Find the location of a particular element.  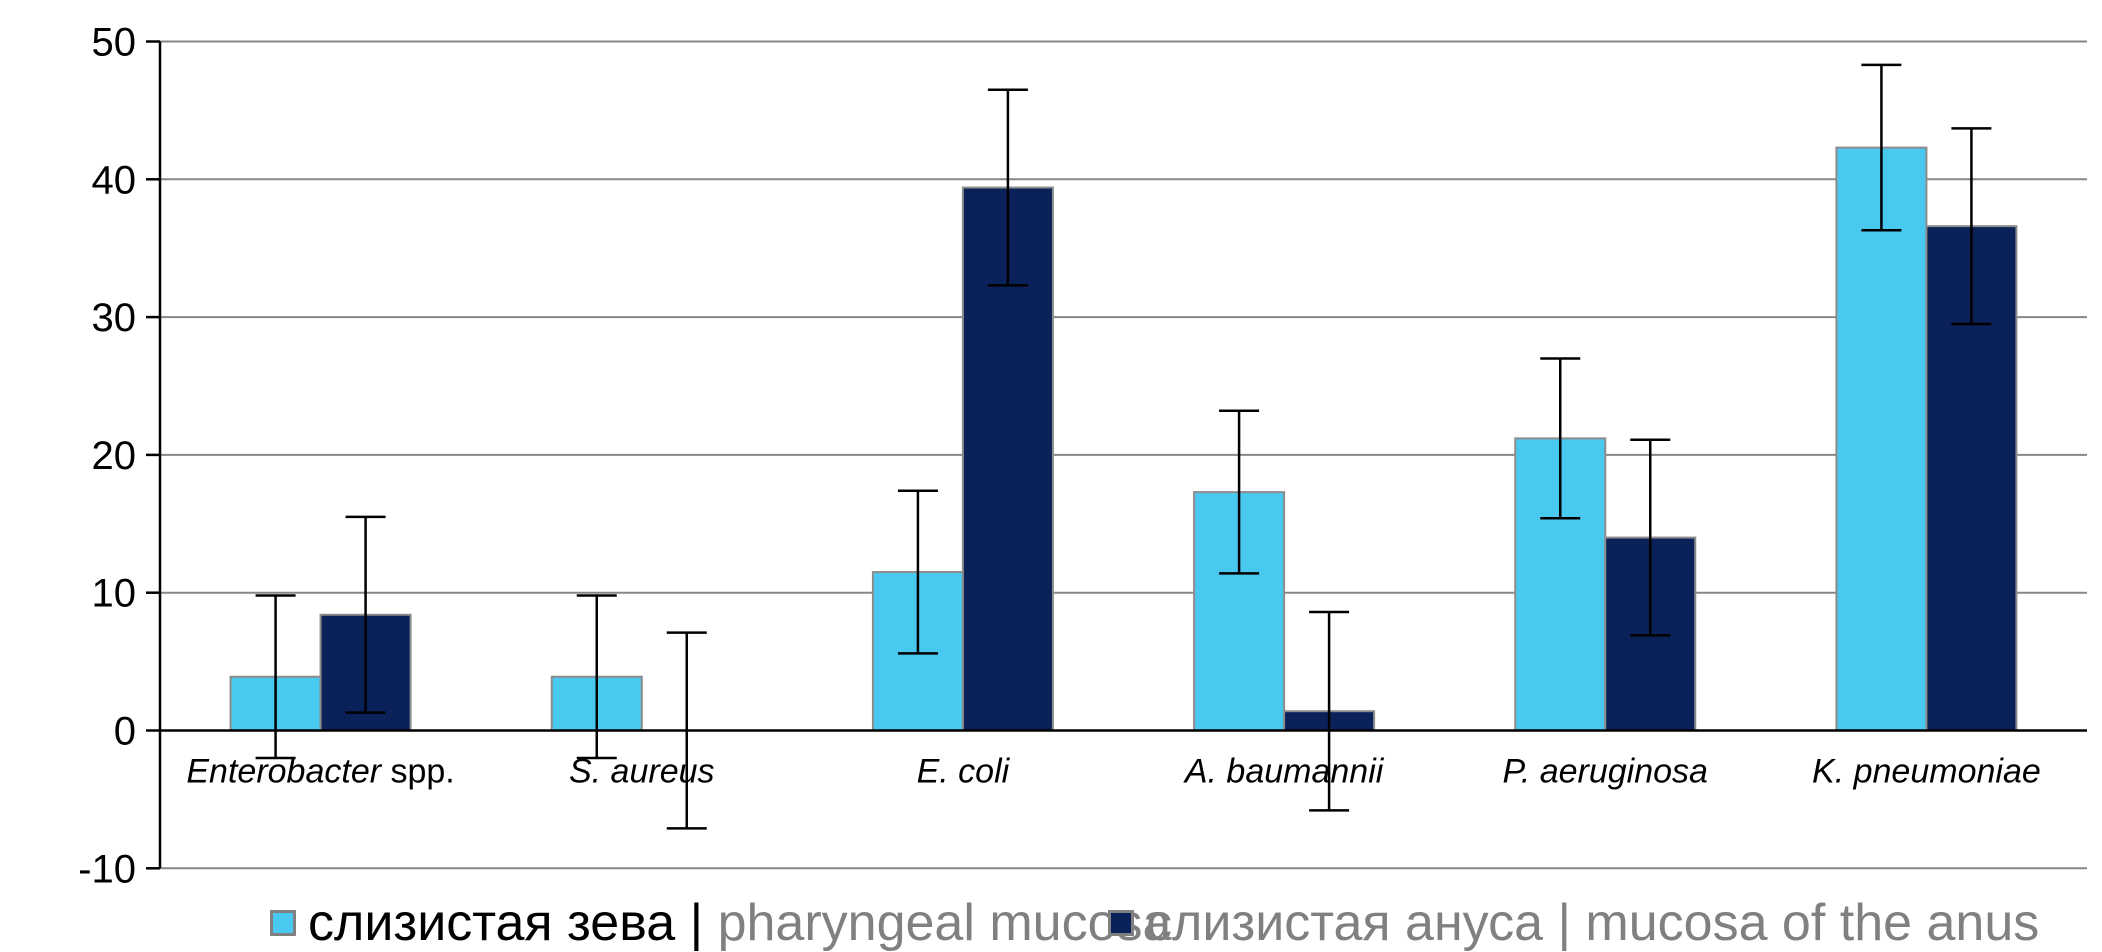

category-name-italic: E. coli is located at coordinates (964, 772).